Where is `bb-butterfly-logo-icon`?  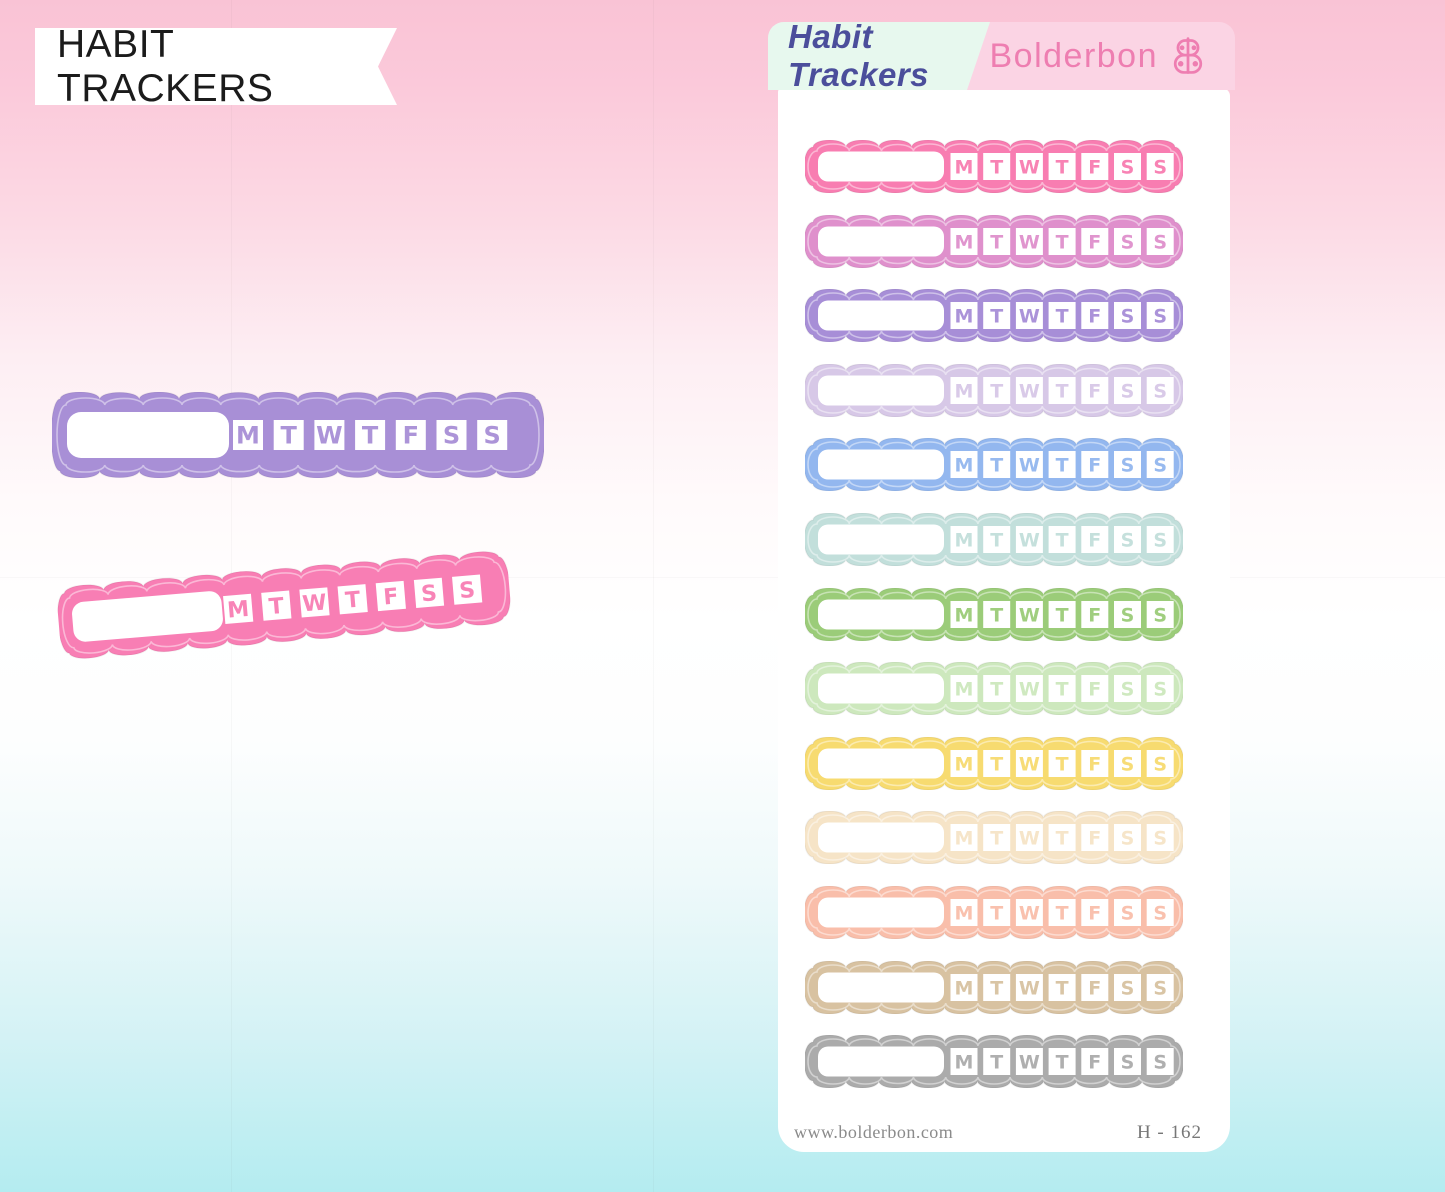
bb-butterfly-logo-icon is located at coordinates (1188, 55).